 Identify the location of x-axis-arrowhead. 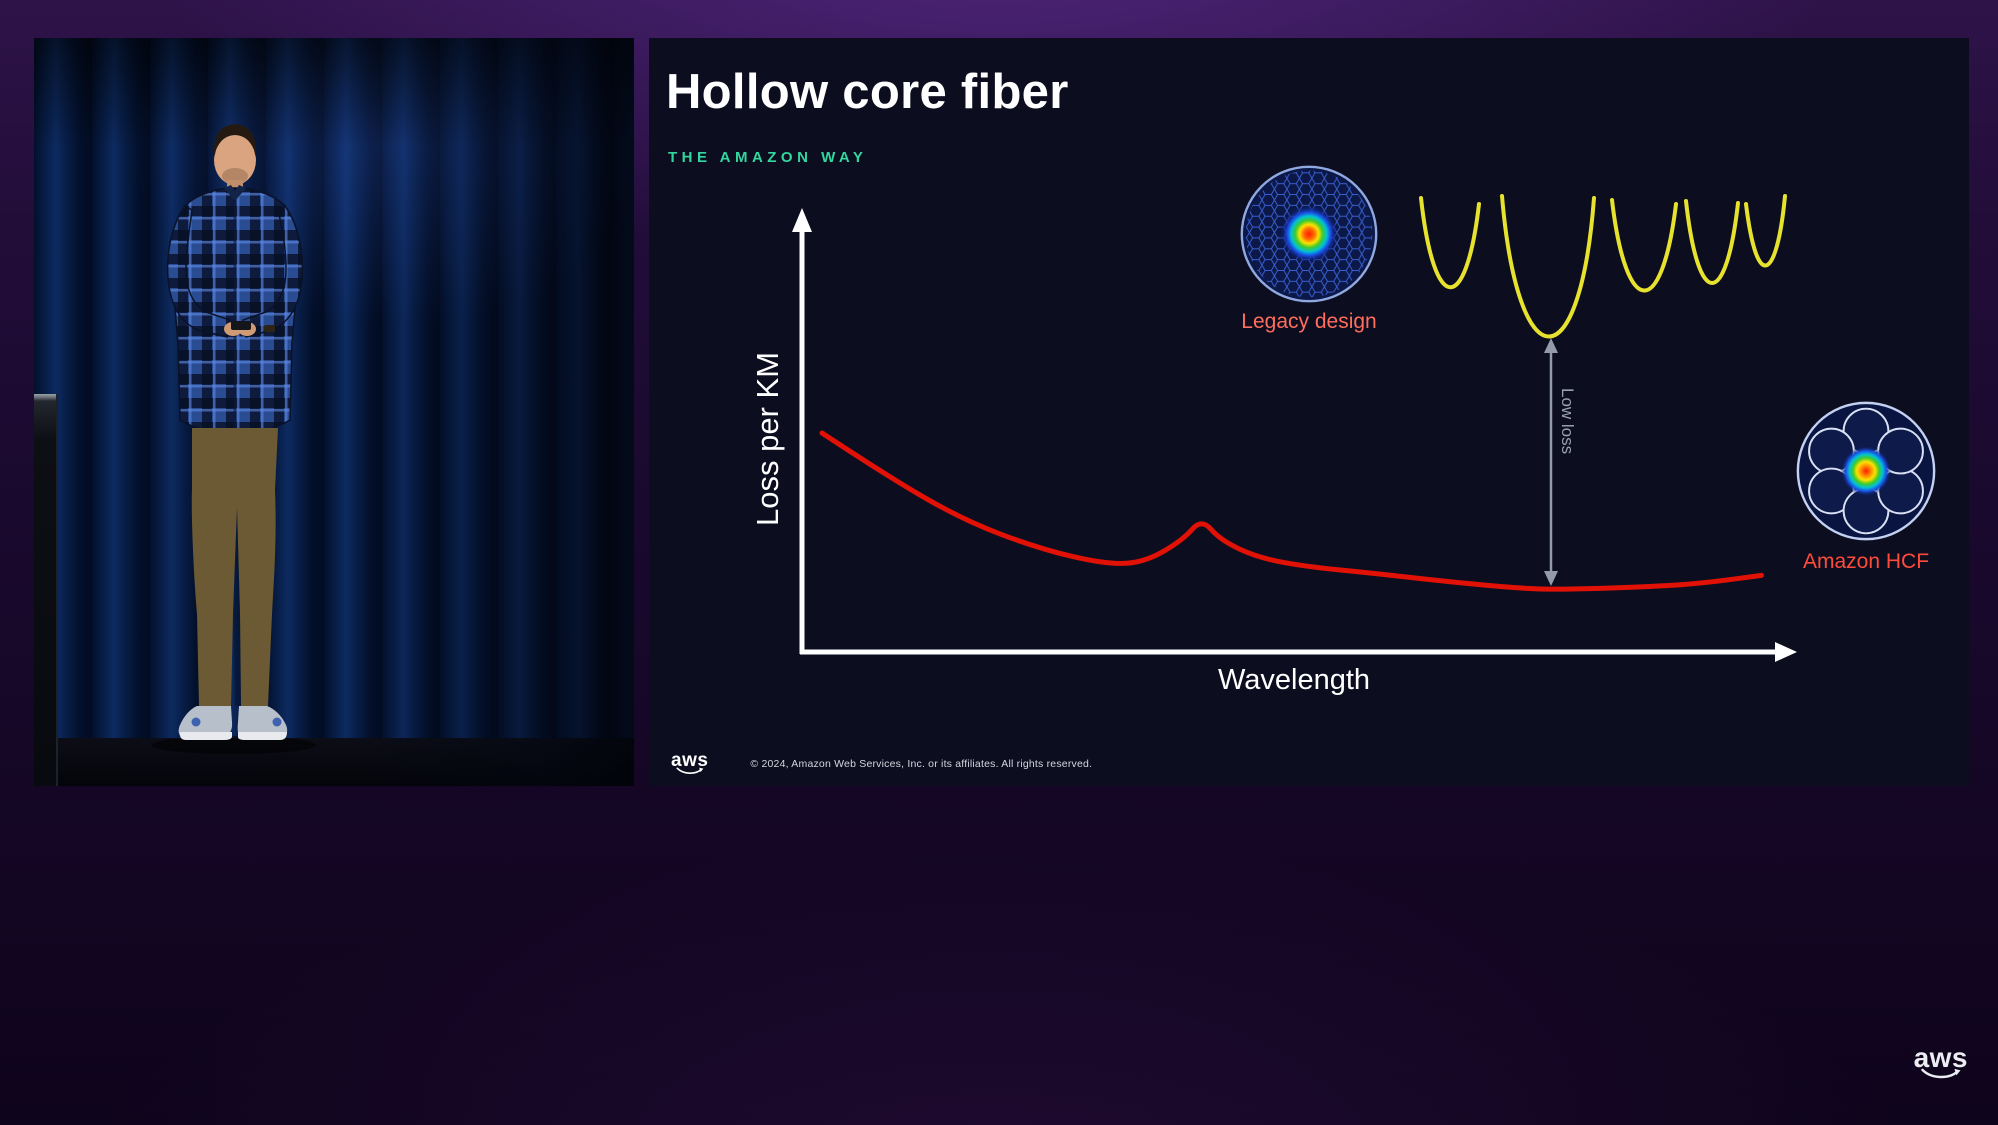
(1786, 652).